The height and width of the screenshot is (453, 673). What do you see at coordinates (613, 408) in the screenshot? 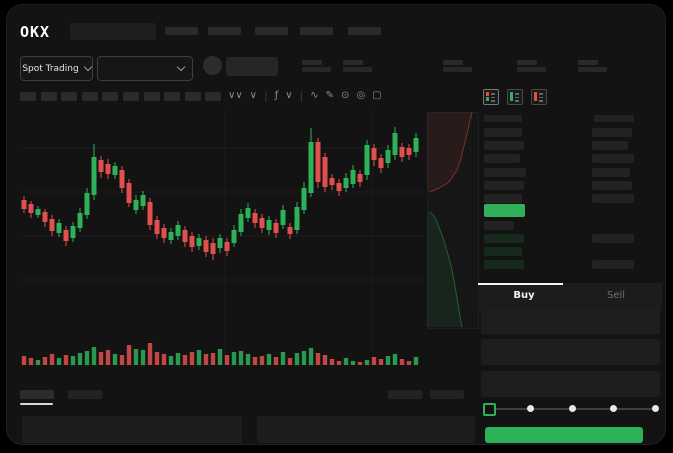
I see `slider-stop-75pct` at bounding box center [613, 408].